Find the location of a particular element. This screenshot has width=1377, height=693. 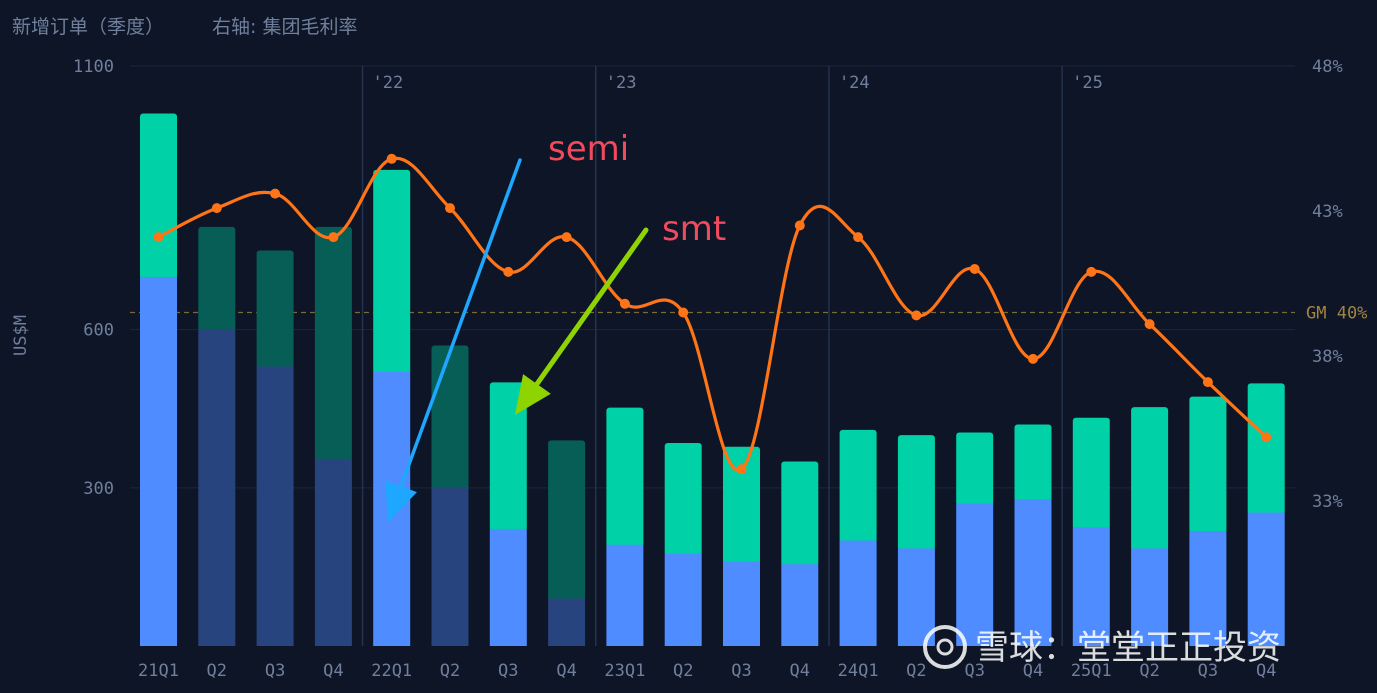

year-label: '25 is located at coordinates (1087, 83).